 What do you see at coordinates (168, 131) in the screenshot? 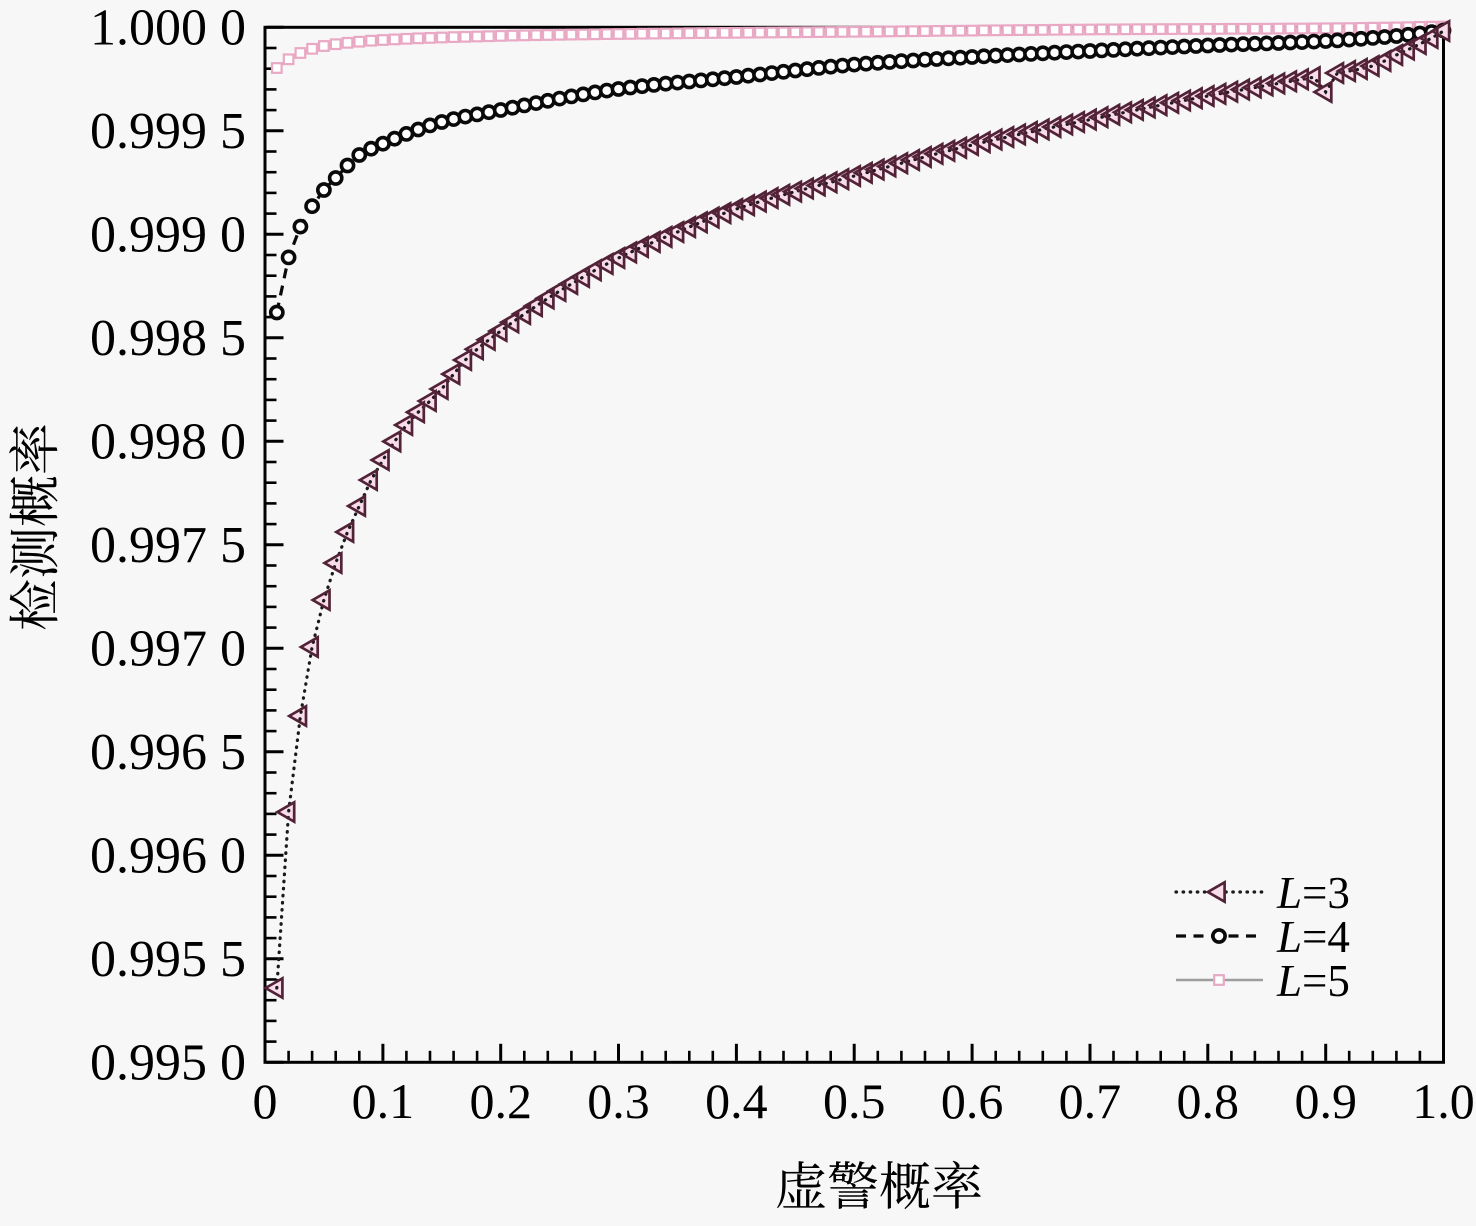
I see `svg-text: 0.999 5` at bounding box center [168, 131].